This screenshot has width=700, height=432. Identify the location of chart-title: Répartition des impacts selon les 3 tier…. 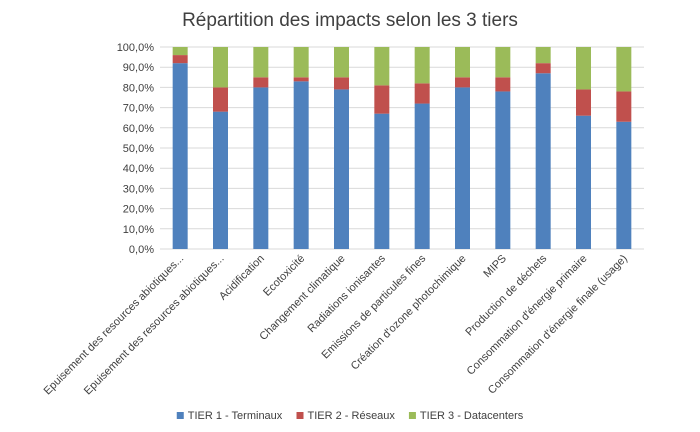
(350, 20).